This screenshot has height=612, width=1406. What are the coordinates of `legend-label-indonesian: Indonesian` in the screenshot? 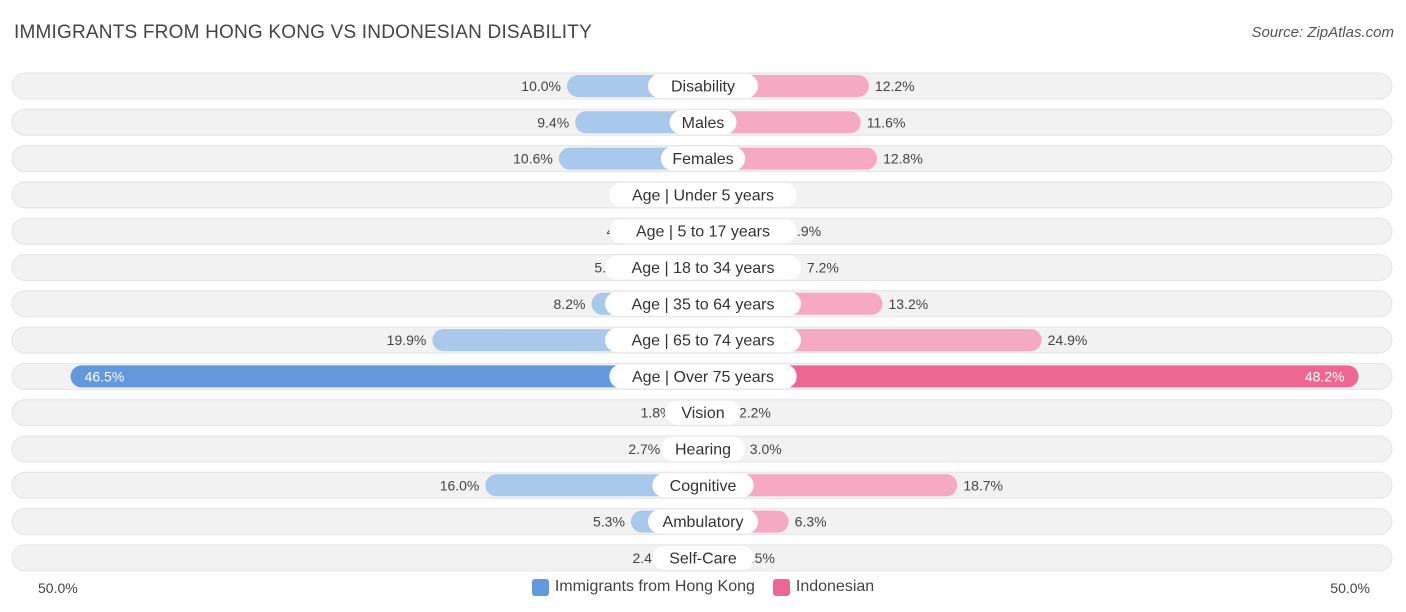 It's located at (835, 586).